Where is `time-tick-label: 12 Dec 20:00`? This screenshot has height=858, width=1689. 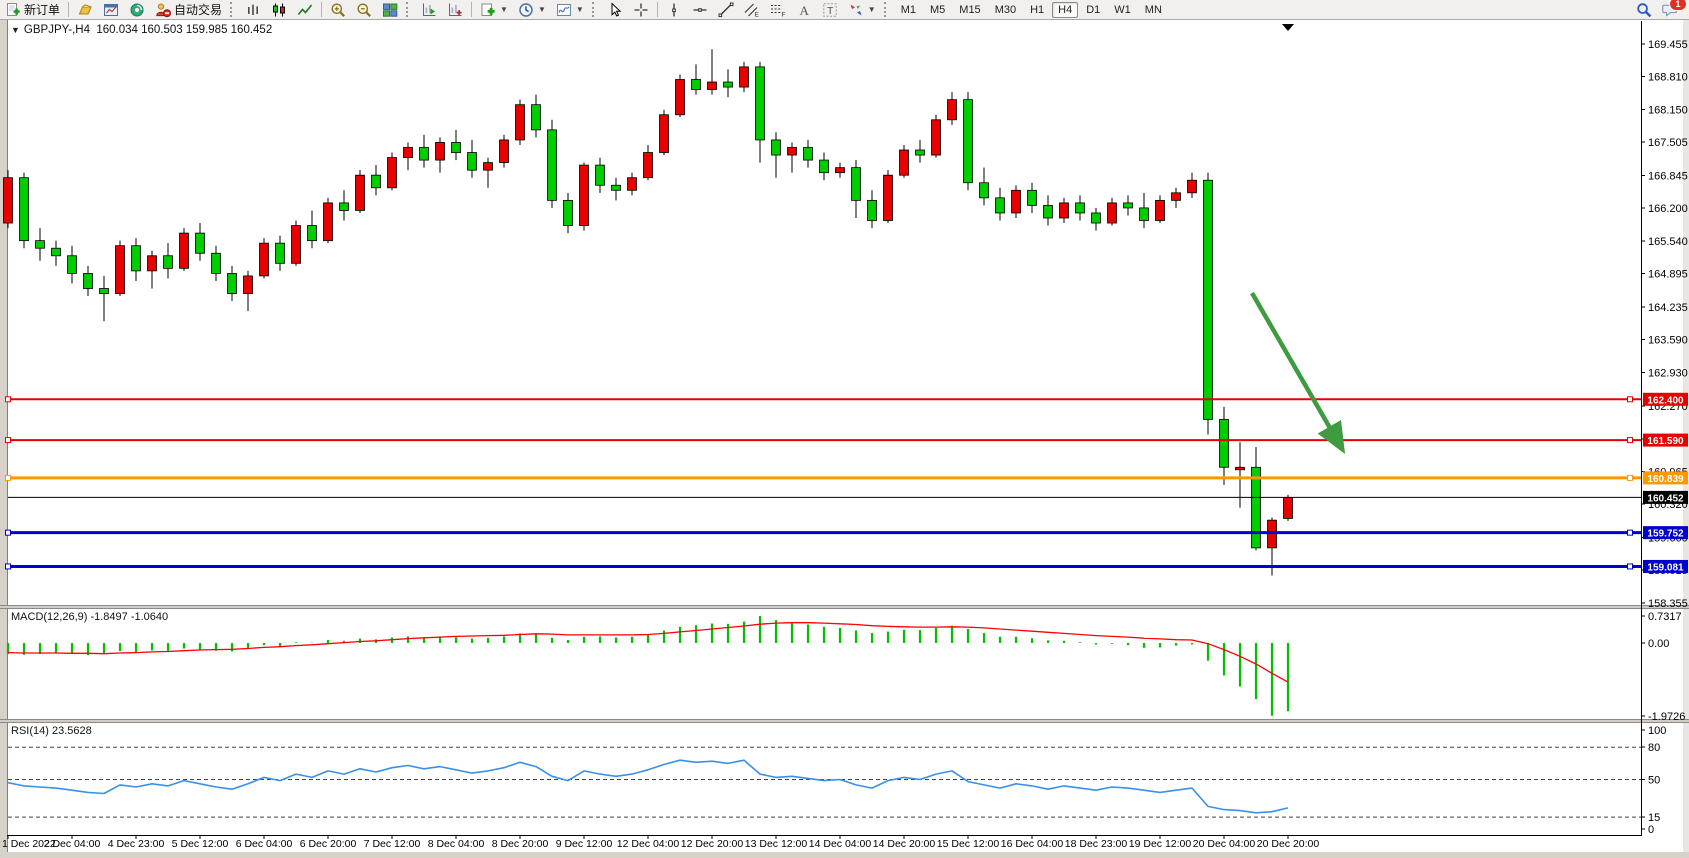 time-tick-label: 12 Dec 20:00 is located at coordinates (712, 844).